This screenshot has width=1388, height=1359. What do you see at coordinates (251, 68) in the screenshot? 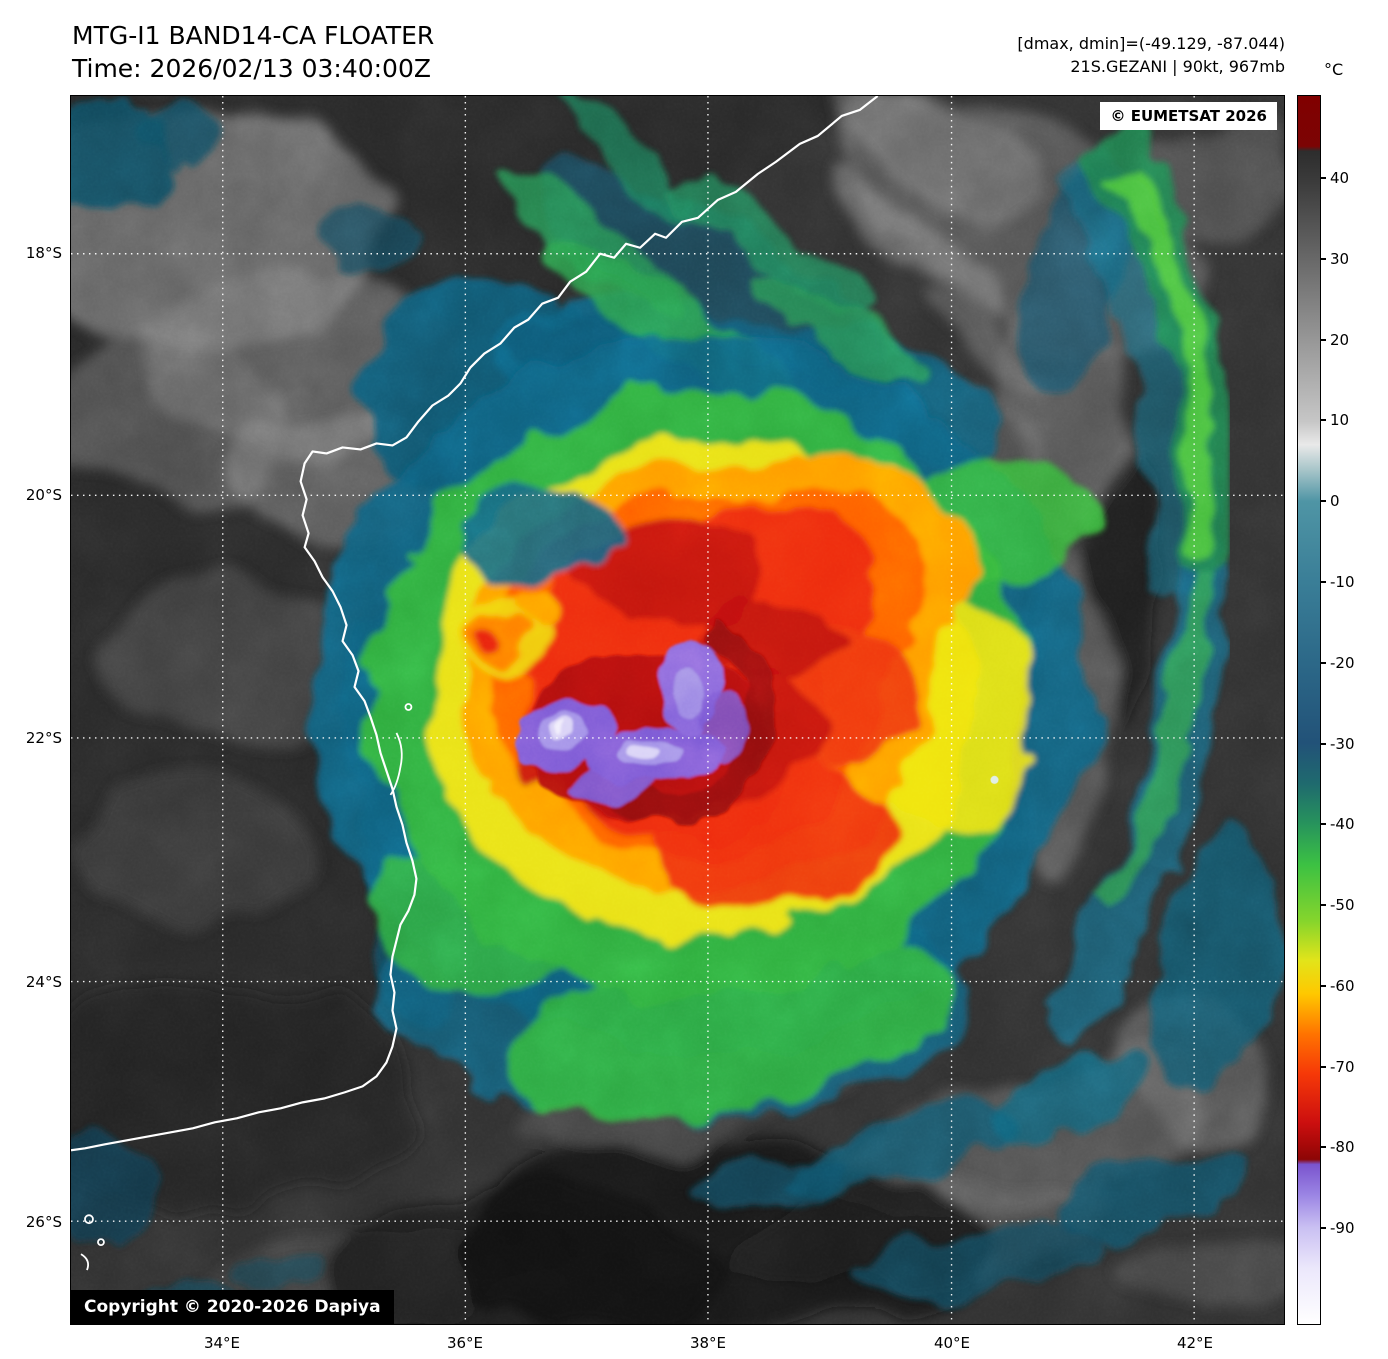
I see `timestamp-label: Time: 2026/02/13 03:40:00Z` at bounding box center [251, 68].